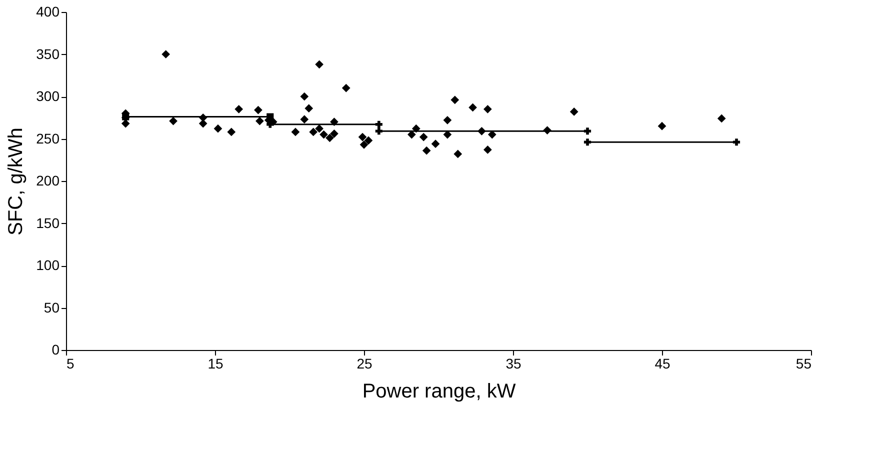 The image size is (895, 452). I want to click on y-tick-label: 150, so click(48, 222).